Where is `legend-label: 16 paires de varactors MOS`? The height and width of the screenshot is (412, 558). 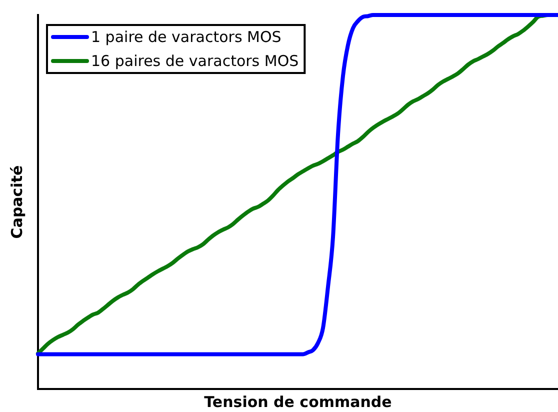 legend-label: 16 paires de varactors MOS is located at coordinates (195, 61).